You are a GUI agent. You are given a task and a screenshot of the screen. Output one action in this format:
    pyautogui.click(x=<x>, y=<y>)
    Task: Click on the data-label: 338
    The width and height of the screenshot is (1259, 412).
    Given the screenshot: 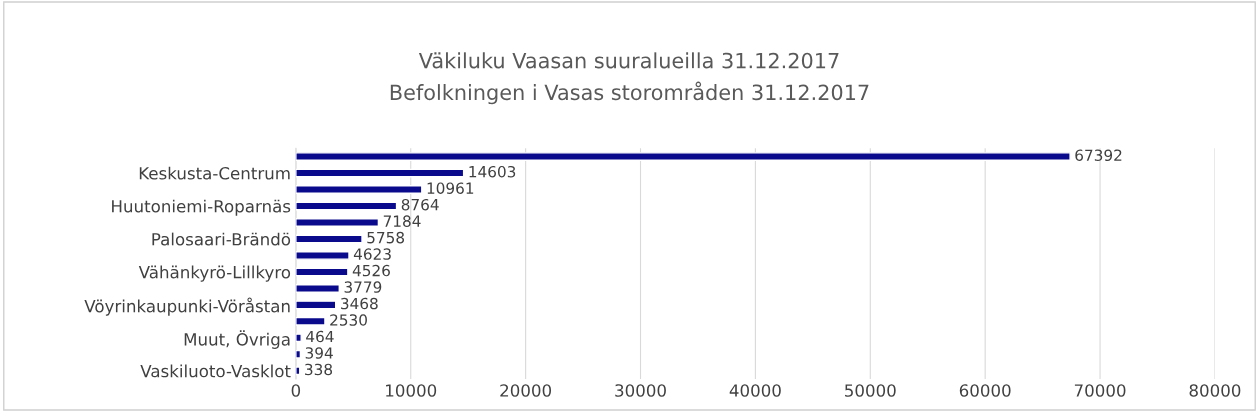 What is the action you would take?
    pyautogui.click(x=319, y=369)
    